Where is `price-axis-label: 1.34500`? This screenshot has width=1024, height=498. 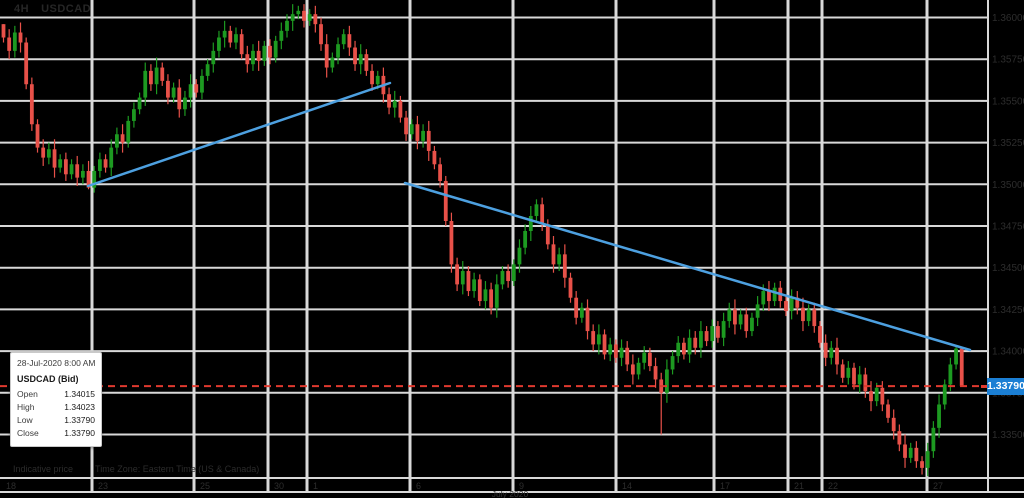 price-axis-label: 1.34500 is located at coordinates (1008, 268).